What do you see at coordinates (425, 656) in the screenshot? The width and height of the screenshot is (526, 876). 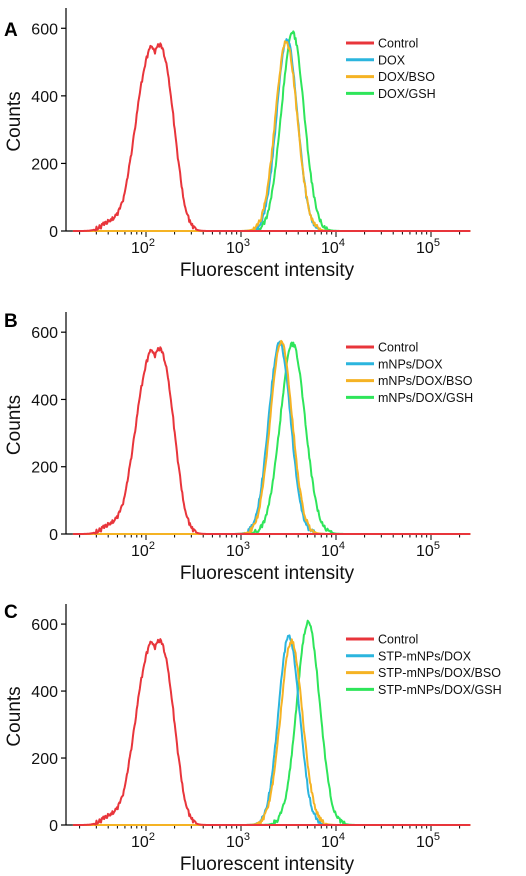 I see `legend-label: STP-mNPs/DOX` at bounding box center [425, 656].